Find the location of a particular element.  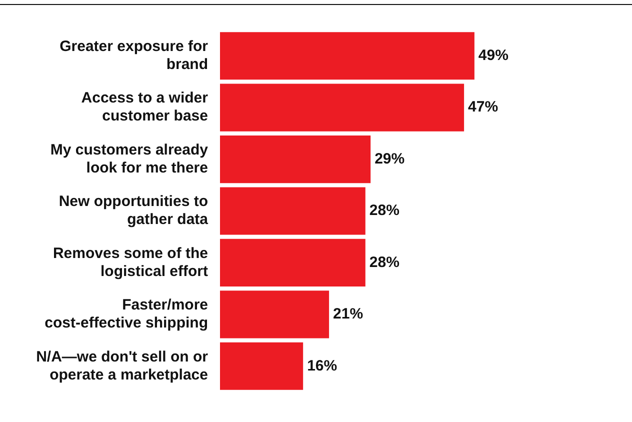

data-label: 47% is located at coordinates (483, 107).